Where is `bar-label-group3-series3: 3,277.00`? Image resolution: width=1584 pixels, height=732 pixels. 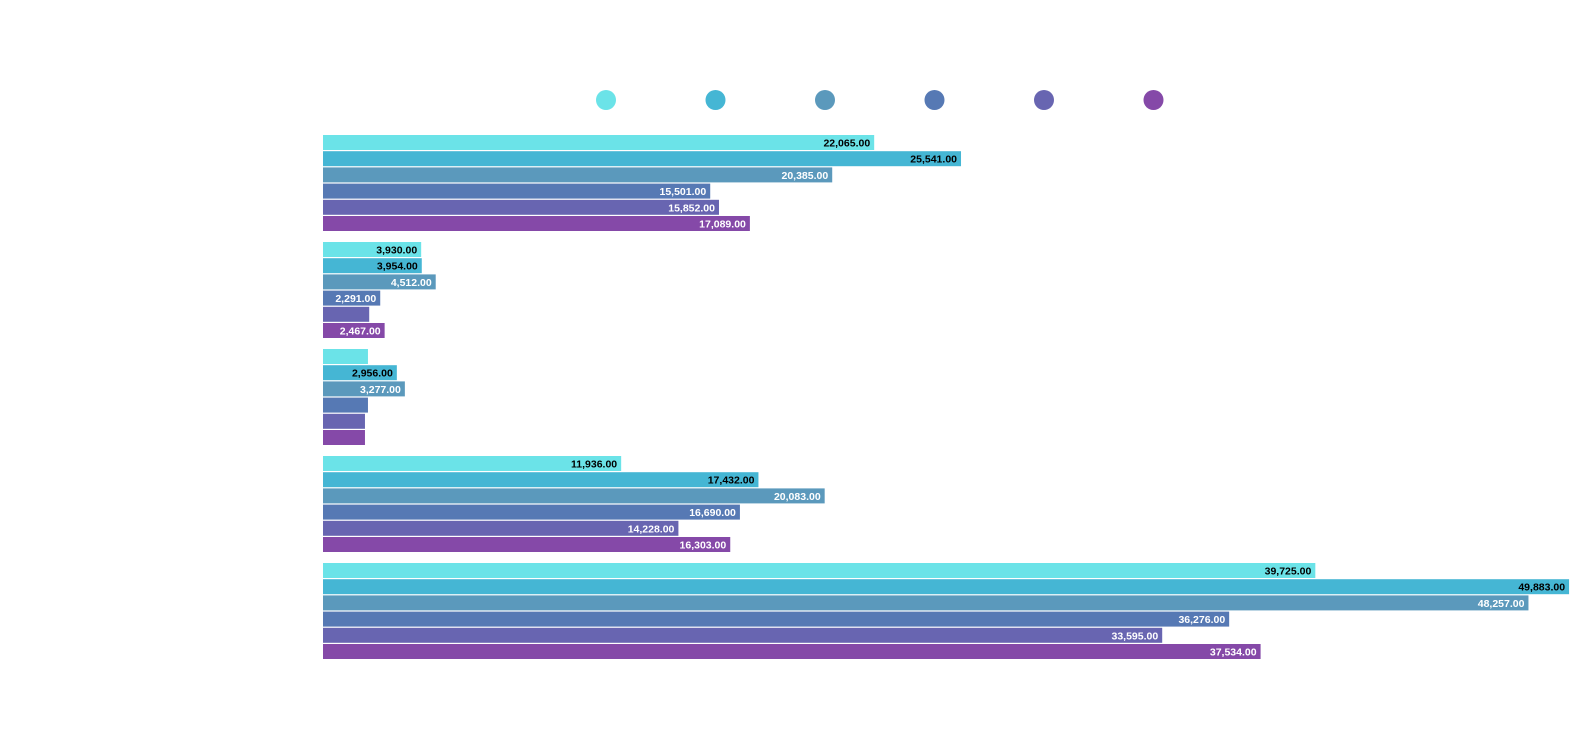 bar-label-group3-series3: 3,277.00 is located at coordinates (380, 390).